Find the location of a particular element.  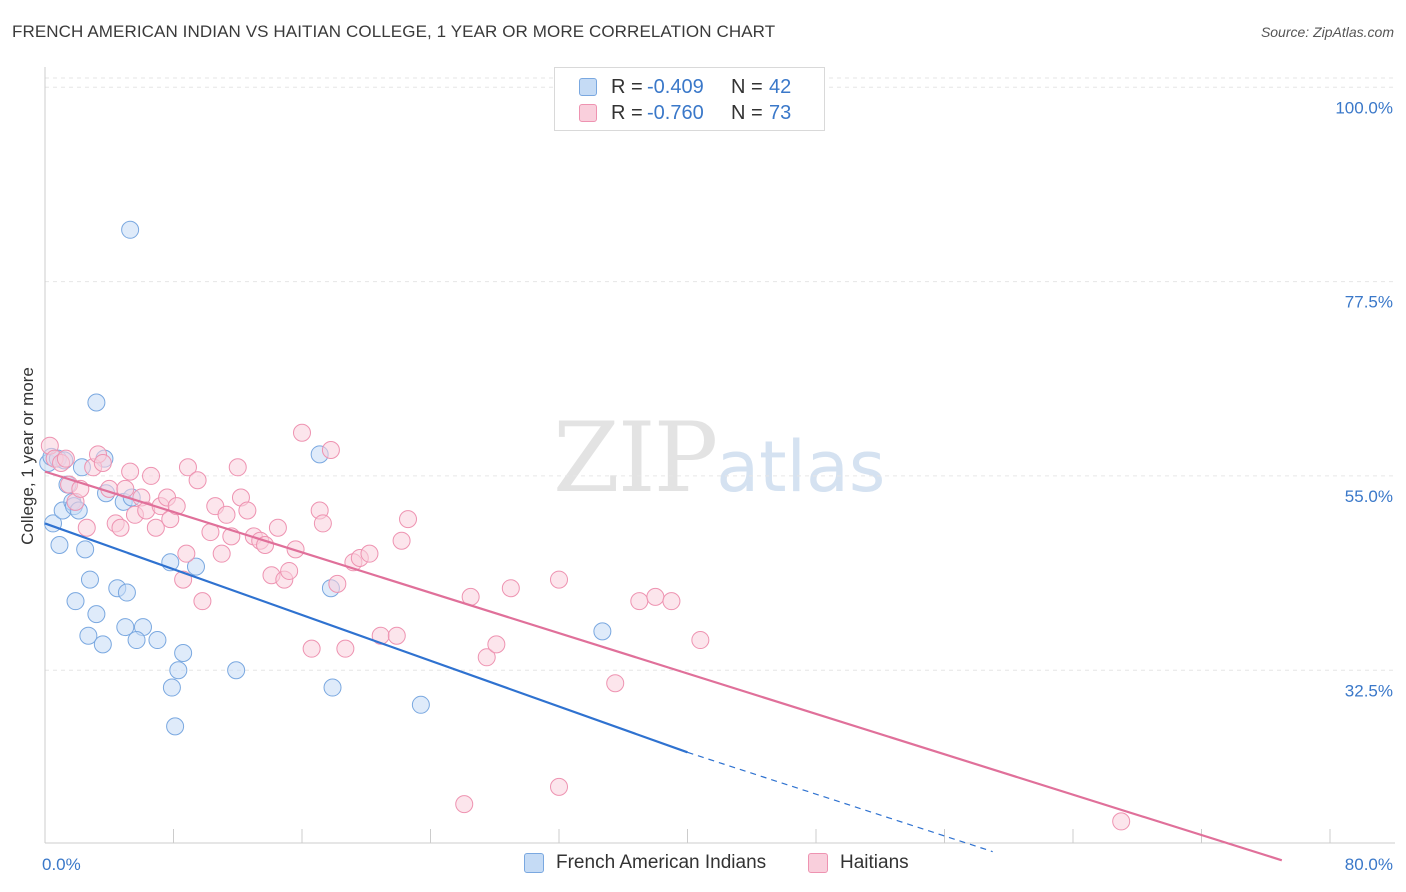

legend-label: French American Indians is located at coordinates (661, 862).